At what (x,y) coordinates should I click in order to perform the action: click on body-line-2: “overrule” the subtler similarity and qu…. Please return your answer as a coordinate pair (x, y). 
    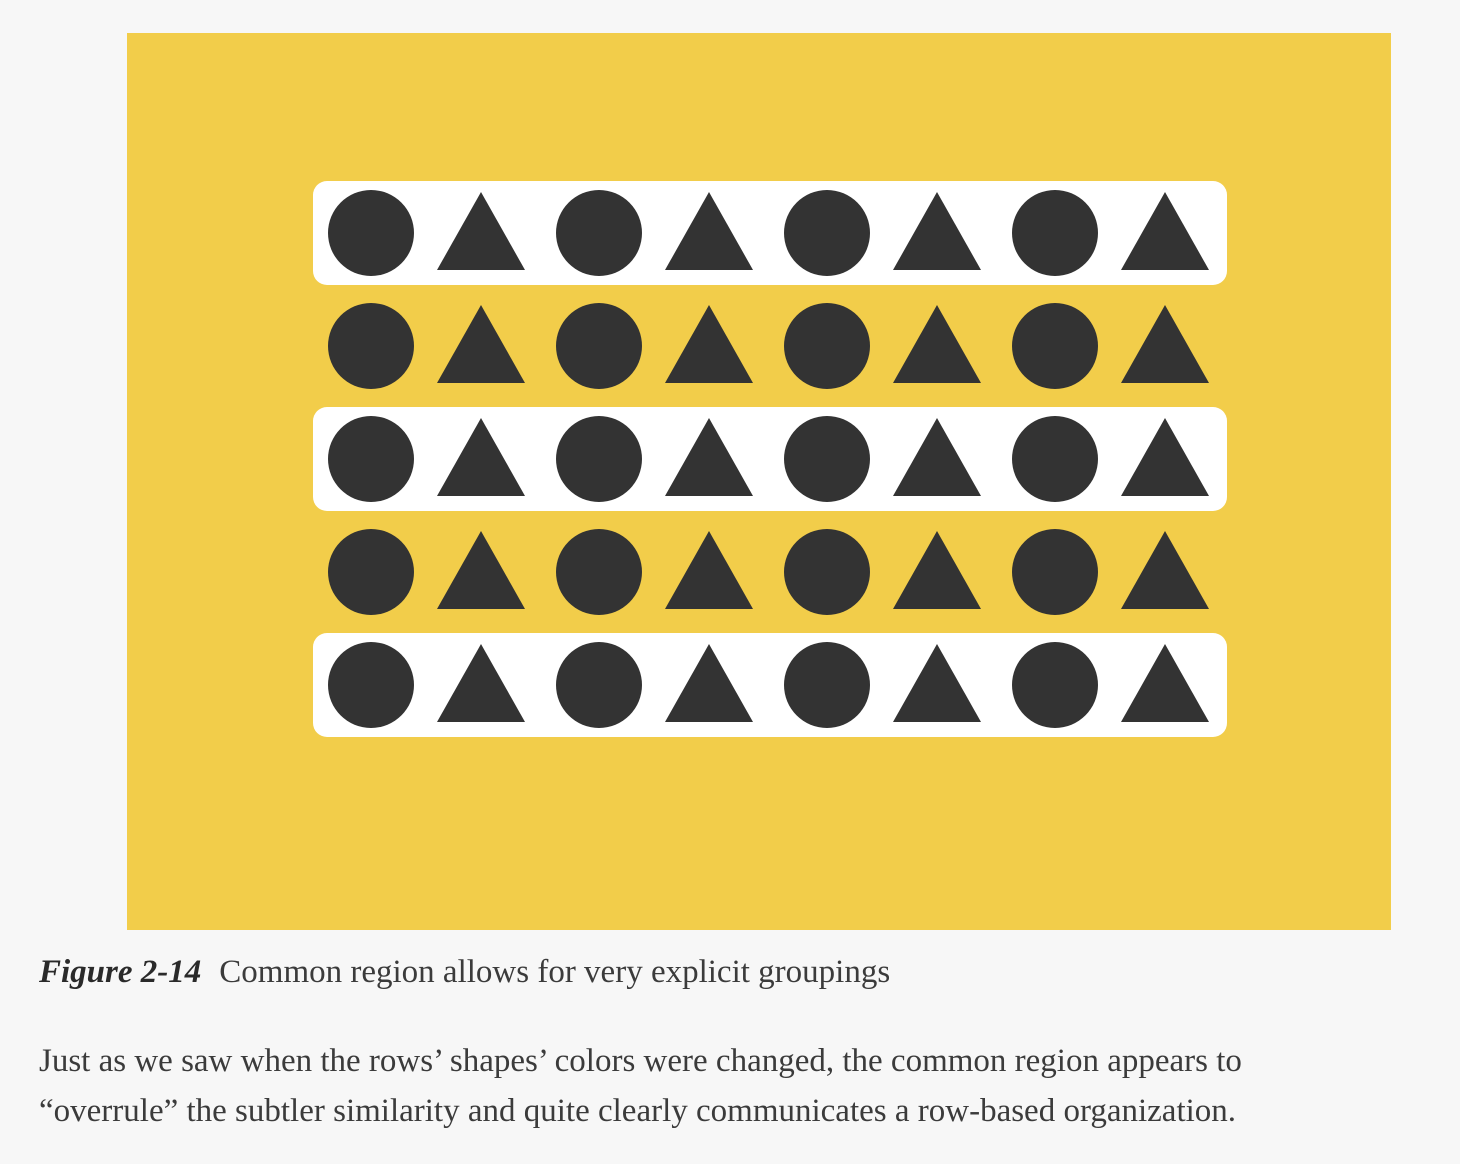
    Looking at the image, I should click on (638, 1111).